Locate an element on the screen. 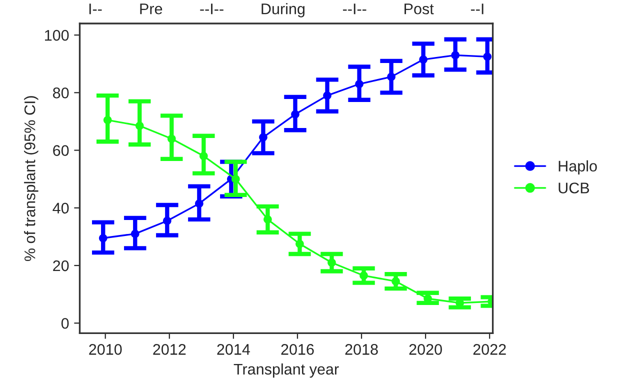 The image size is (623, 392). y-tick-label: 60 is located at coordinates (61, 150).